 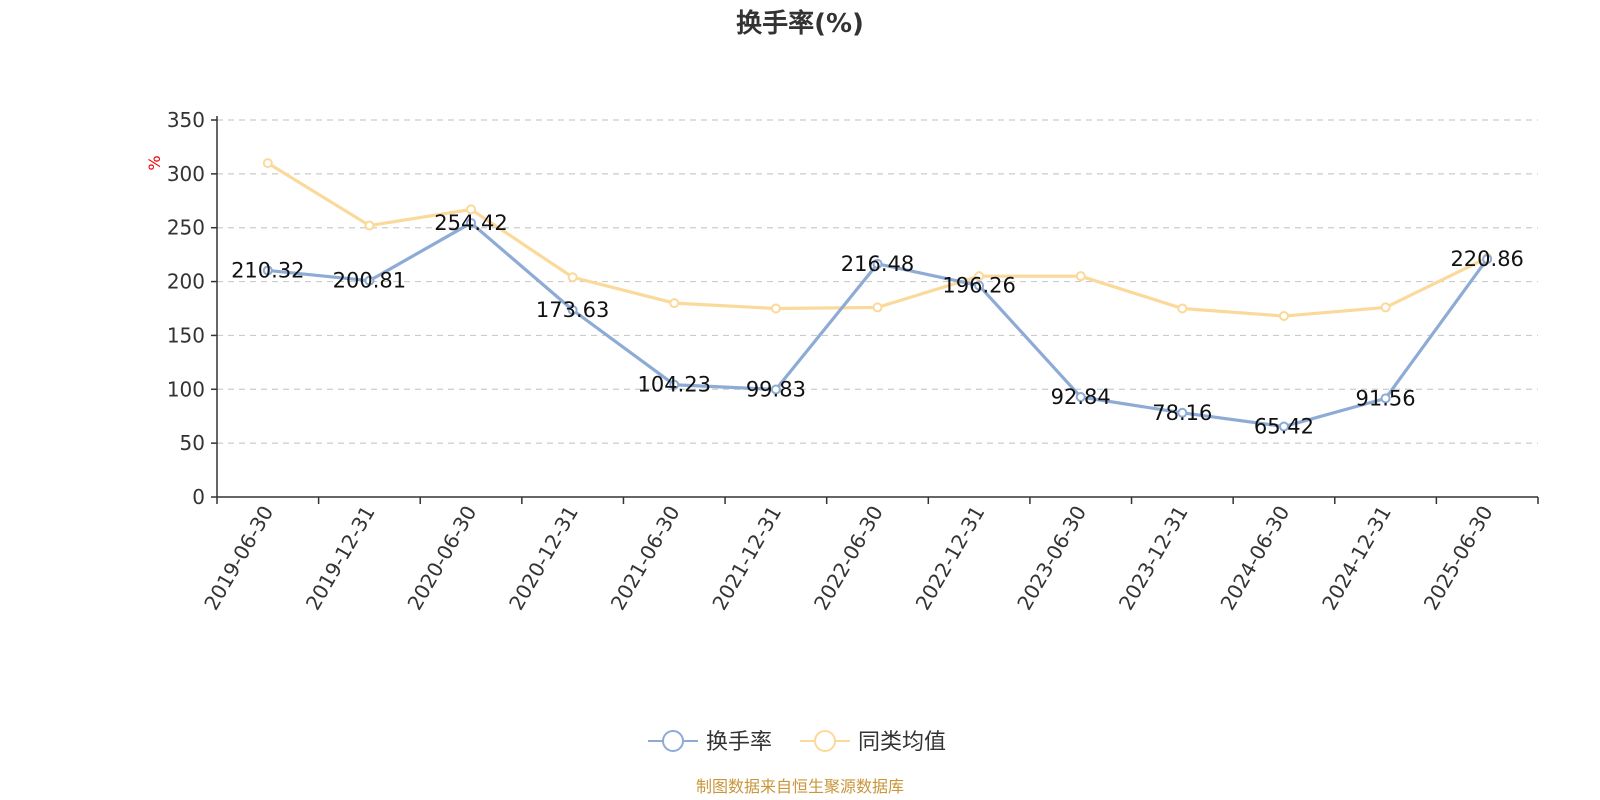 What do you see at coordinates (238, 558) in the screenshot?
I see `x-tick-label: 2019-06-30` at bounding box center [238, 558].